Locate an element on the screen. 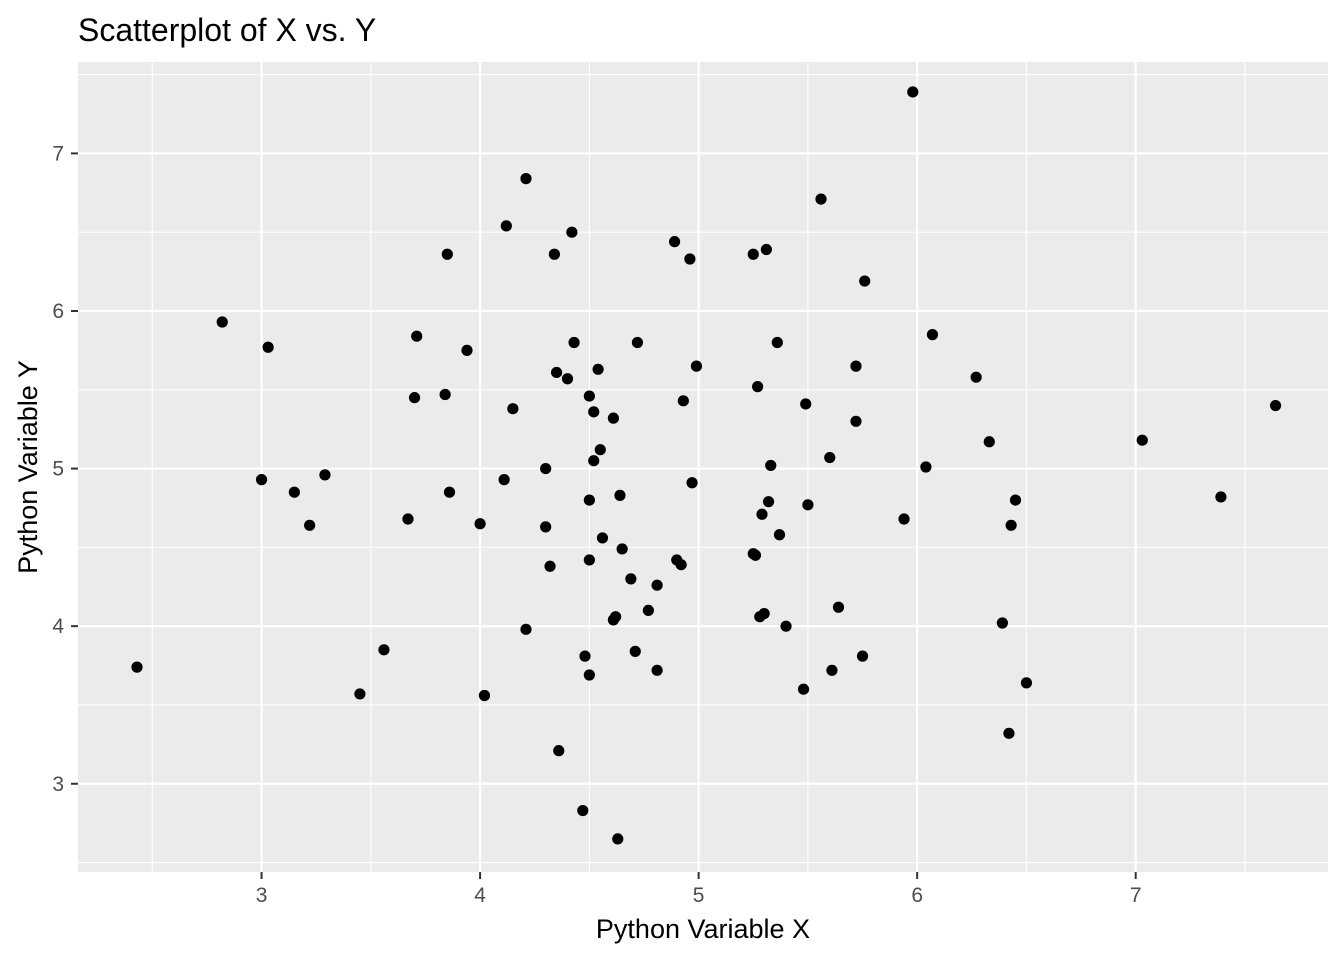 The height and width of the screenshot is (960, 1344). x-axis: 3 4 5 6 7 is located at coordinates (699, 889).